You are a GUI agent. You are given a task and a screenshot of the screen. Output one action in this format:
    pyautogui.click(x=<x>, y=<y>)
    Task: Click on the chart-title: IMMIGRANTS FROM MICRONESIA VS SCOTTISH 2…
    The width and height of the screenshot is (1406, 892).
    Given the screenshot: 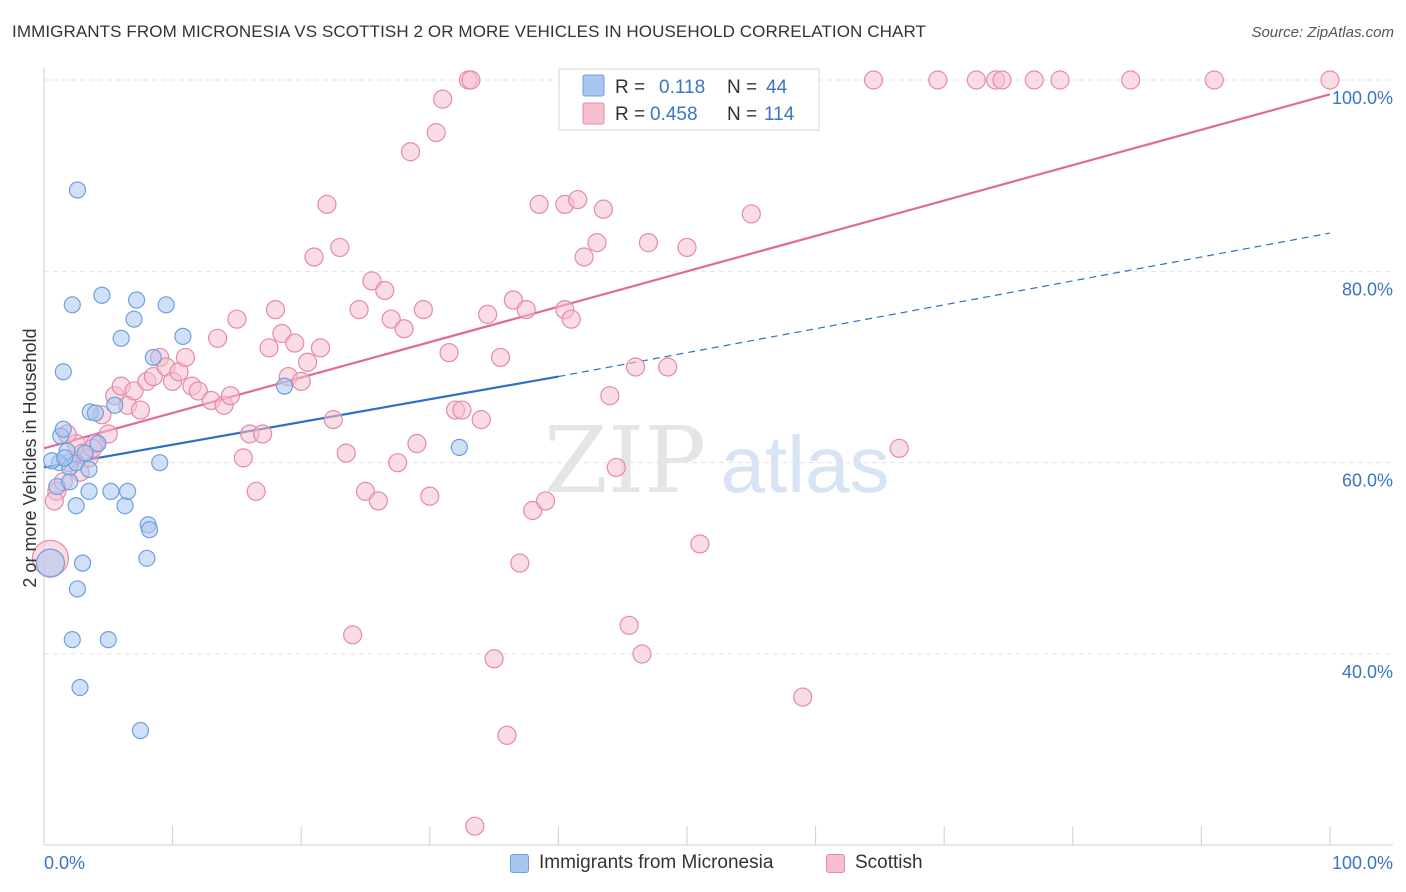 What is the action you would take?
    pyautogui.click(x=469, y=31)
    